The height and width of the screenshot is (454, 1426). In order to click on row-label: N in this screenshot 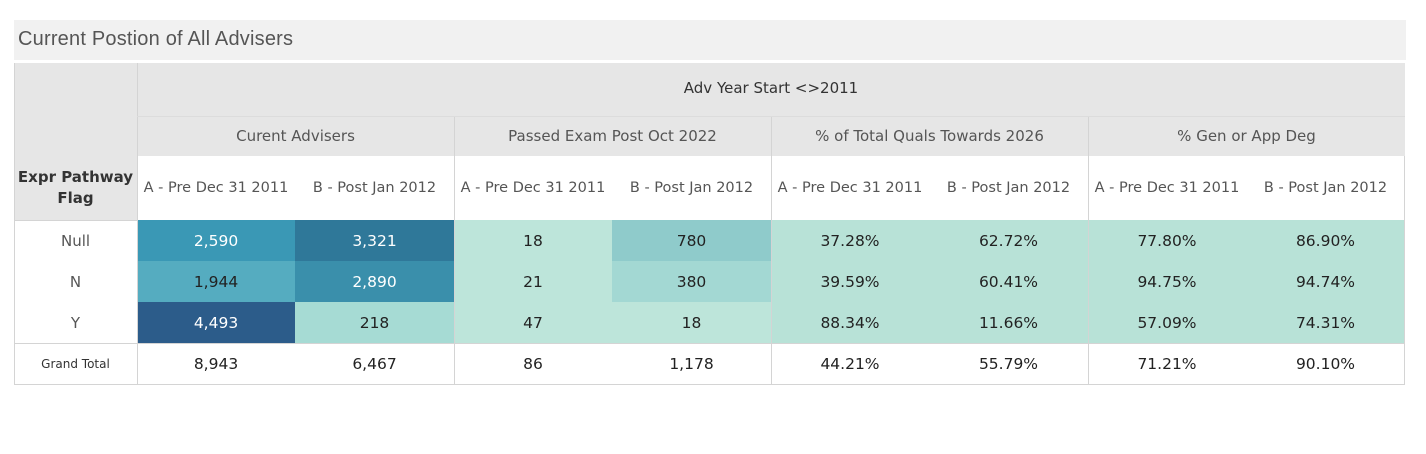, I will do `click(75, 281)`.